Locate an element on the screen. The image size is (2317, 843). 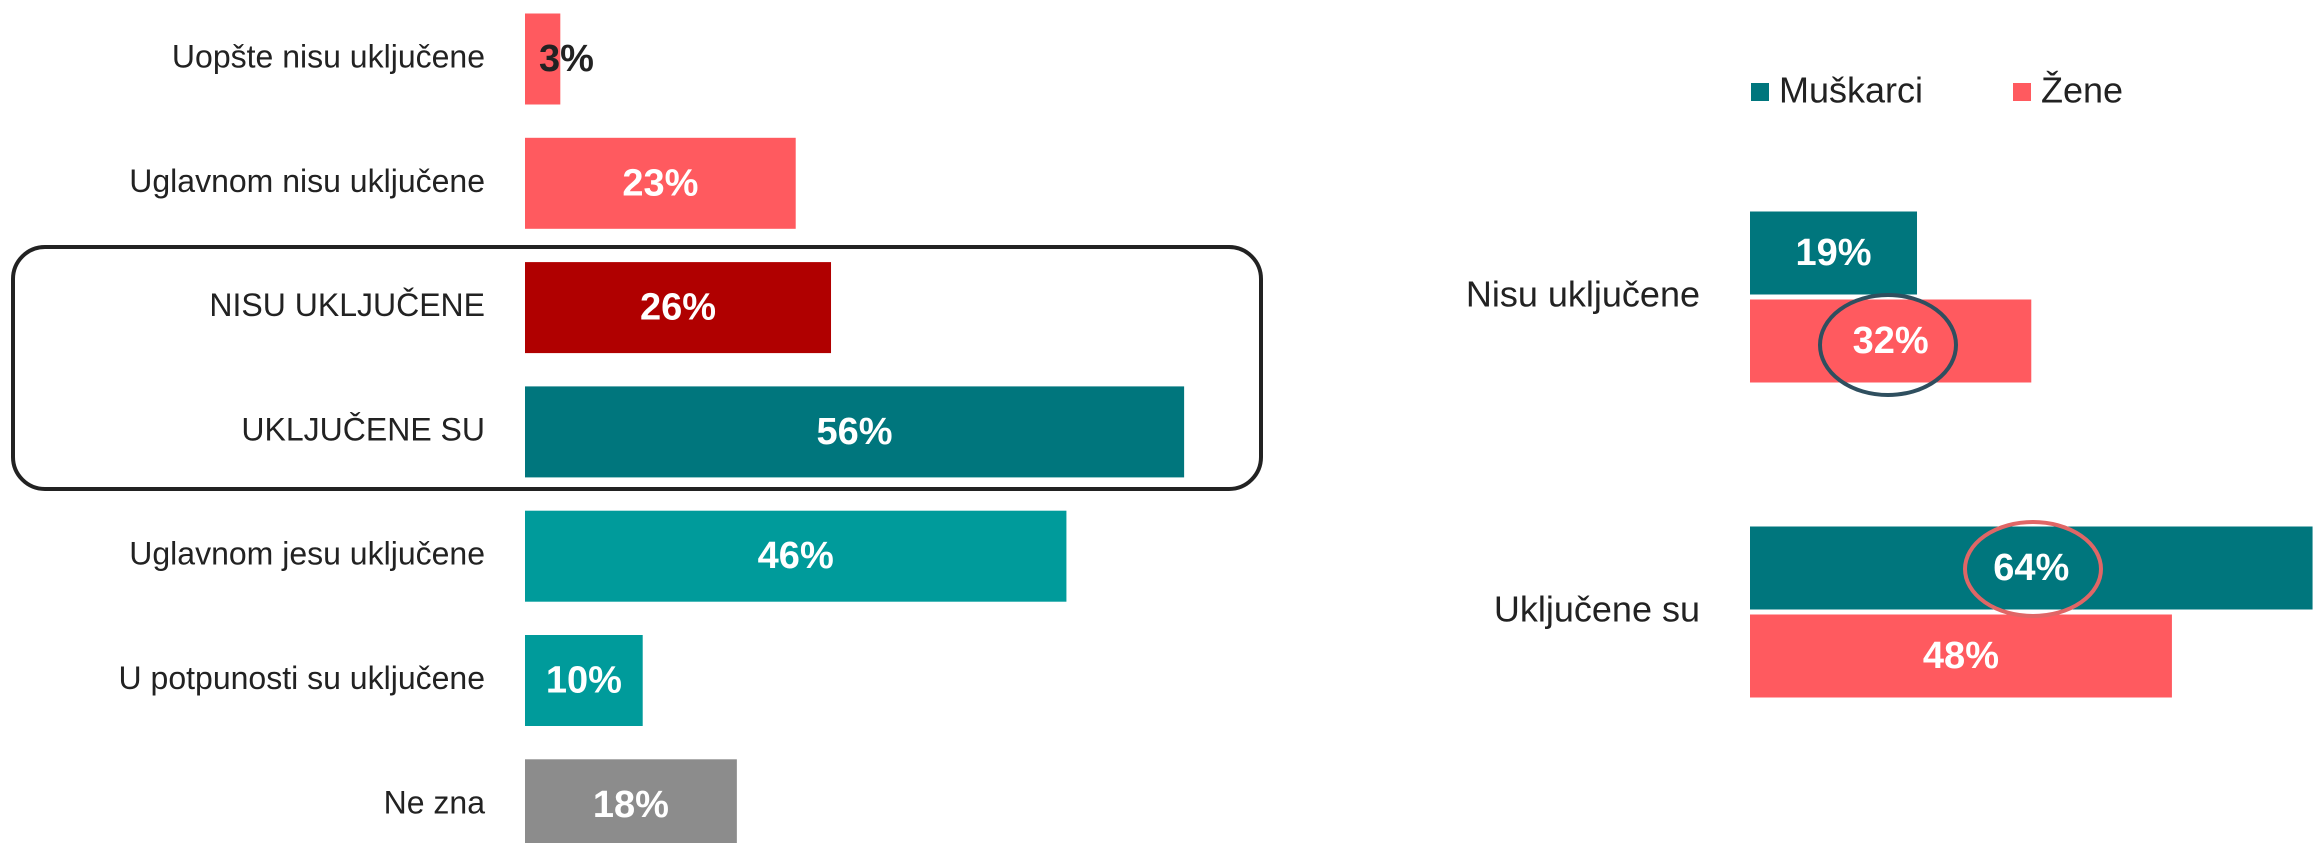
category-label: Uključene su is located at coordinates (1597, 609).